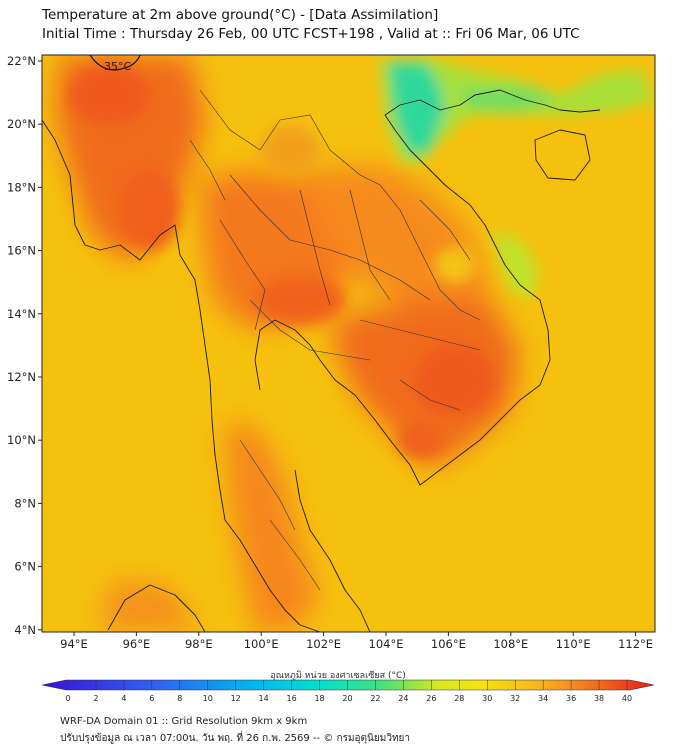  What do you see at coordinates (117, 66) in the screenshot?
I see `contour-label: 35°C` at bounding box center [117, 66].